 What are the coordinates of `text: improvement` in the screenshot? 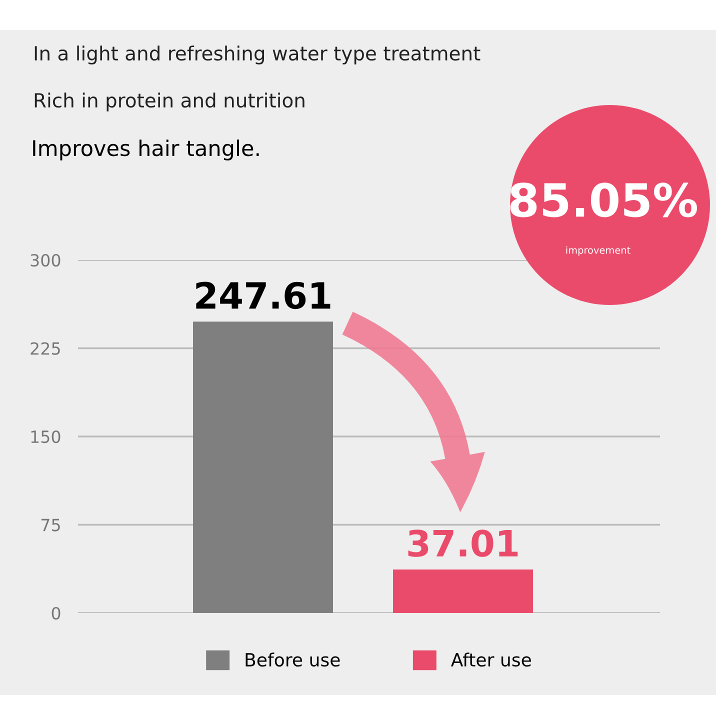 It's located at (598, 251).